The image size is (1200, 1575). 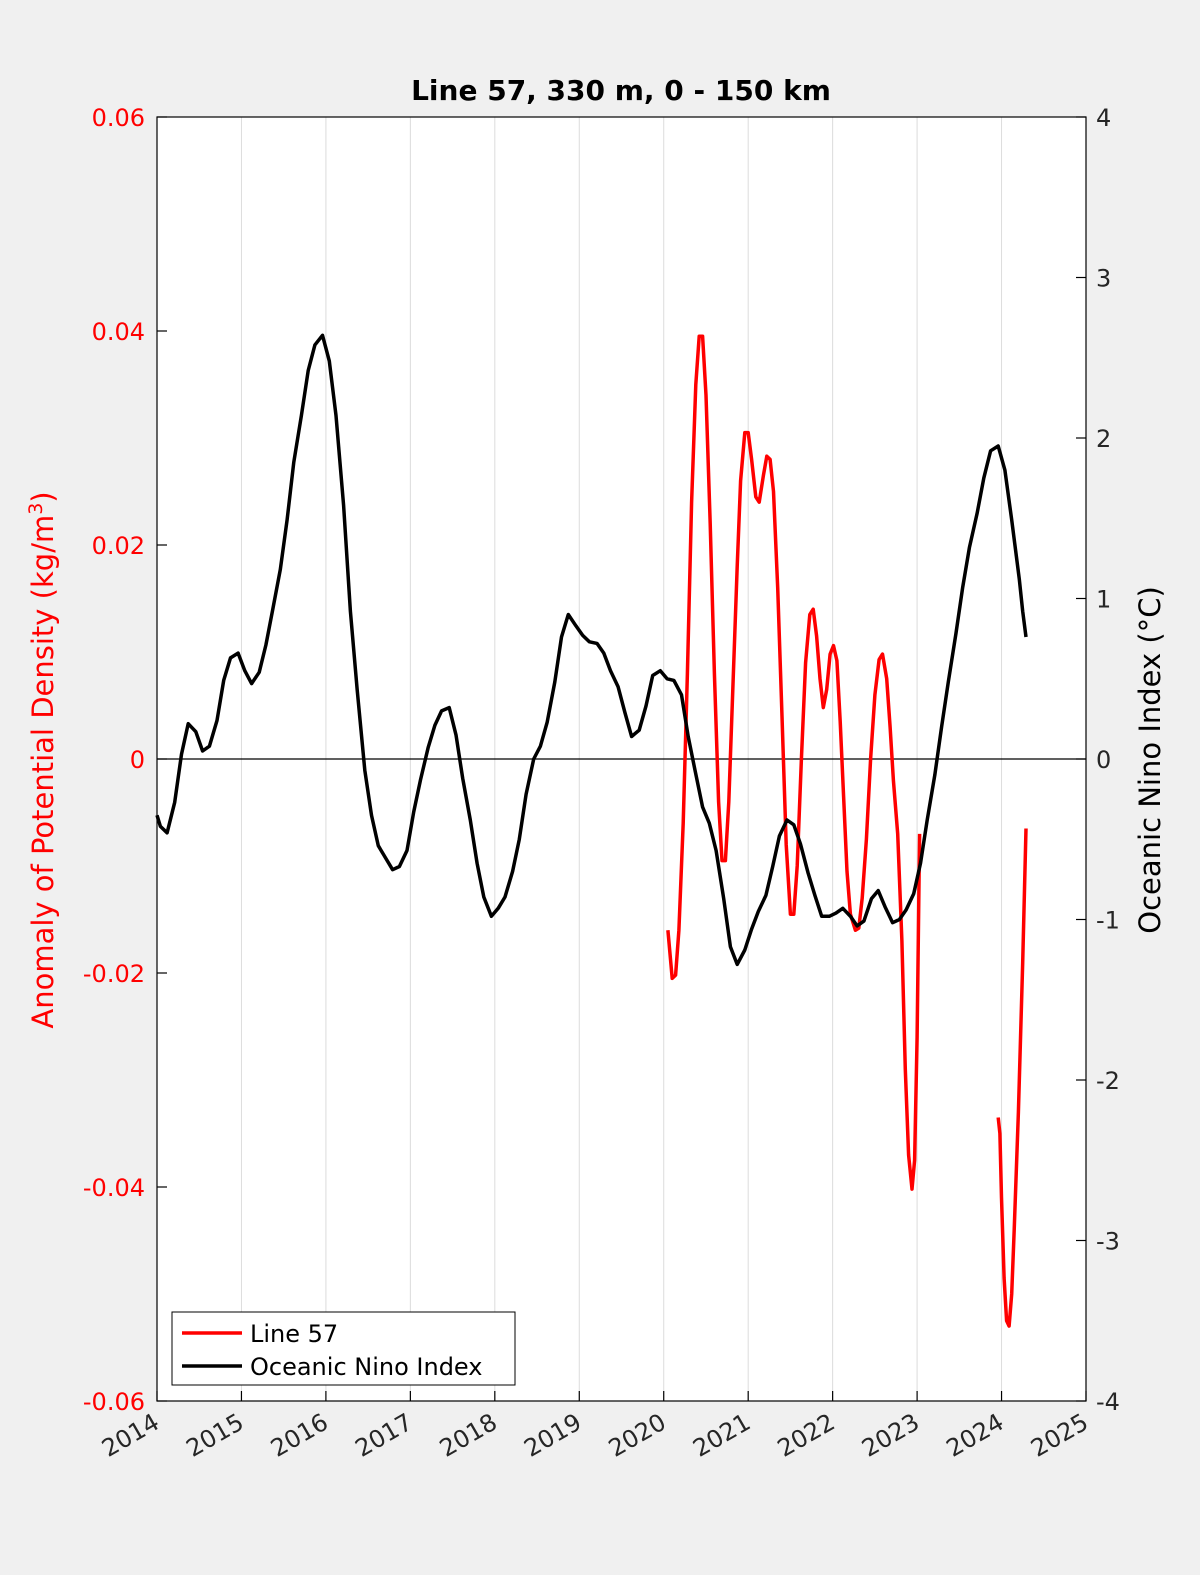 What do you see at coordinates (36, 509) in the screenshot?
I see `left-axis-title-superscript: 3` at bounding box center [36, 509].